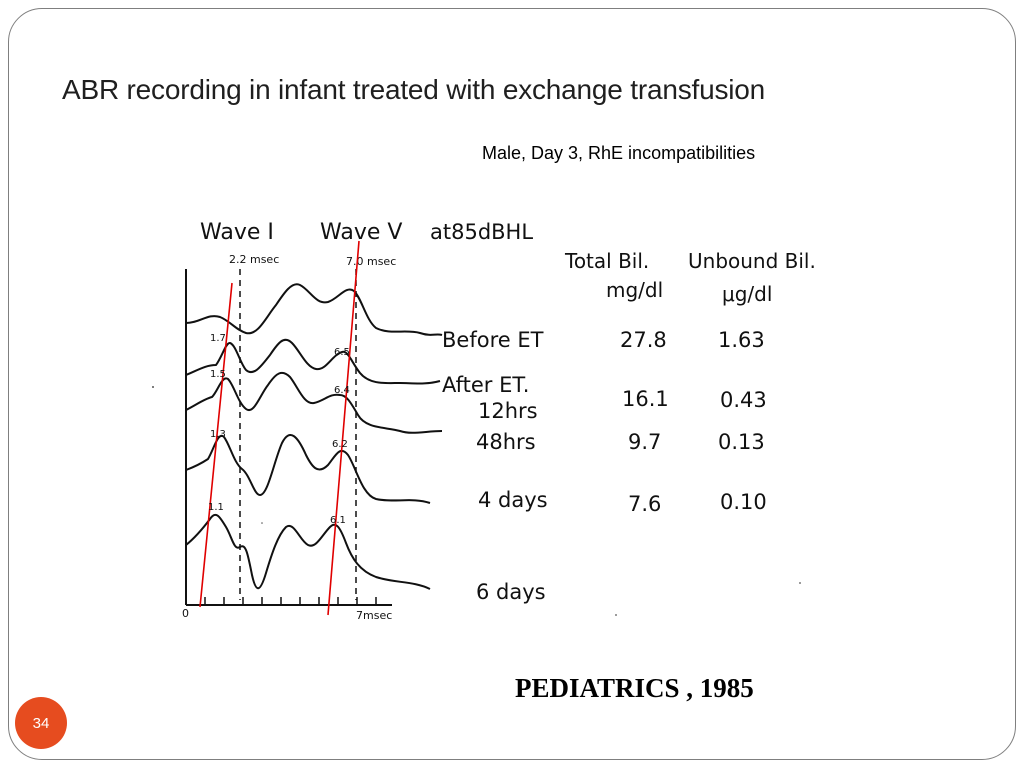 This screenshot has width=1024, height=768. What do you see at coordinates (374, 615) in the screenshot?
I see `x-axis-end-label: 7msec` at bounding box center [374, 615].